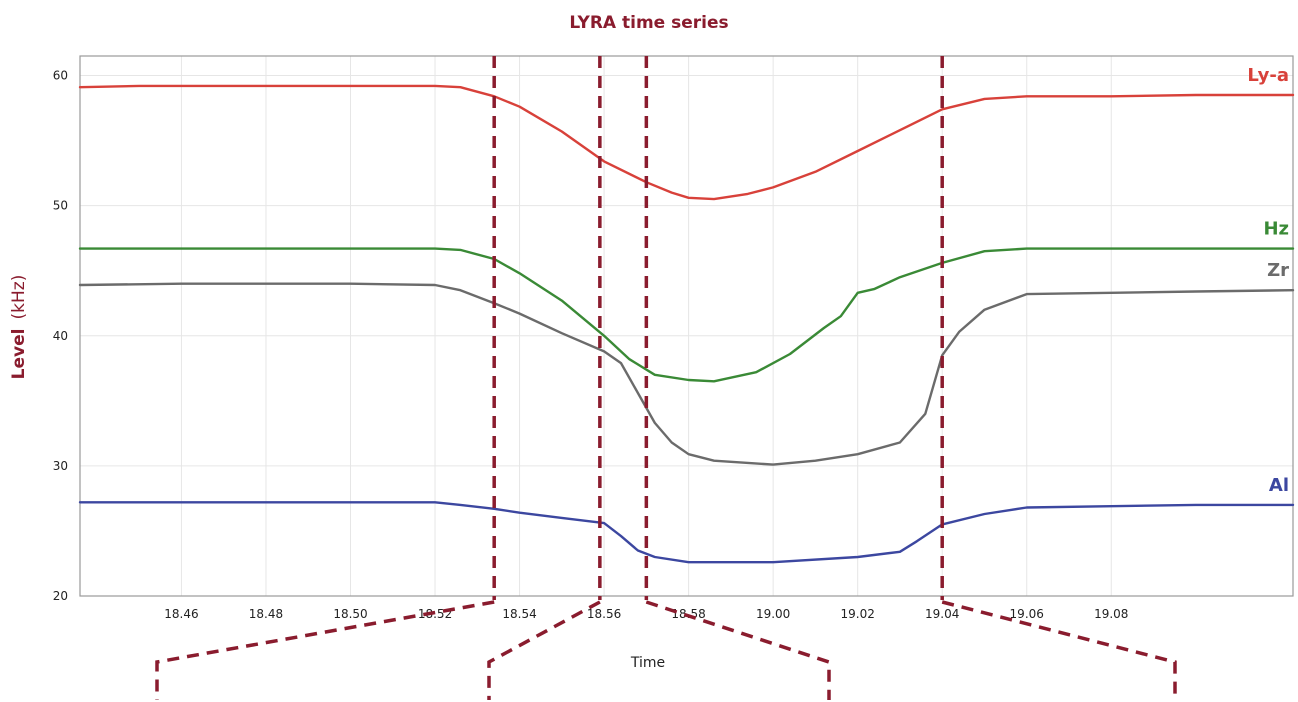  Describe the element at coordinates (648, 23) in the screenshot. I see `chart-title: LYRA time series` at that location.